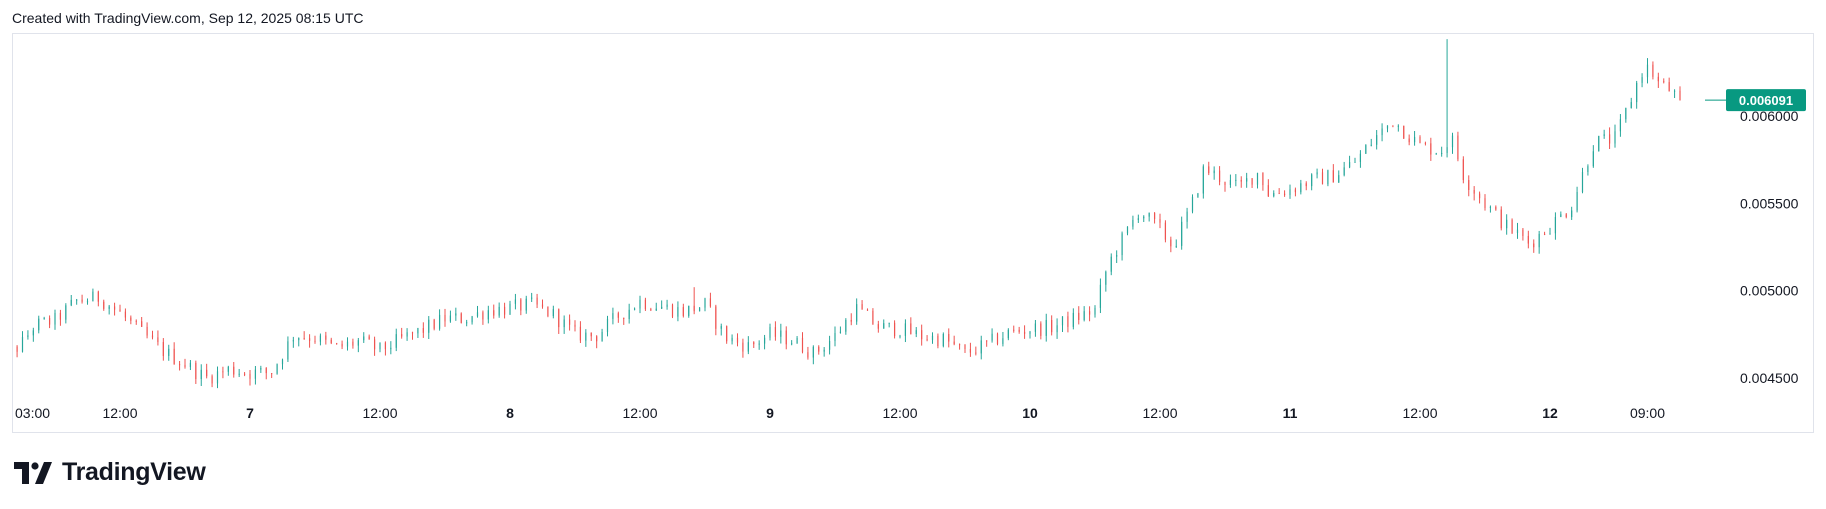 The image size is (1826, 509). I want to click on time-tick-label: 12:00, so click(1159, 413).